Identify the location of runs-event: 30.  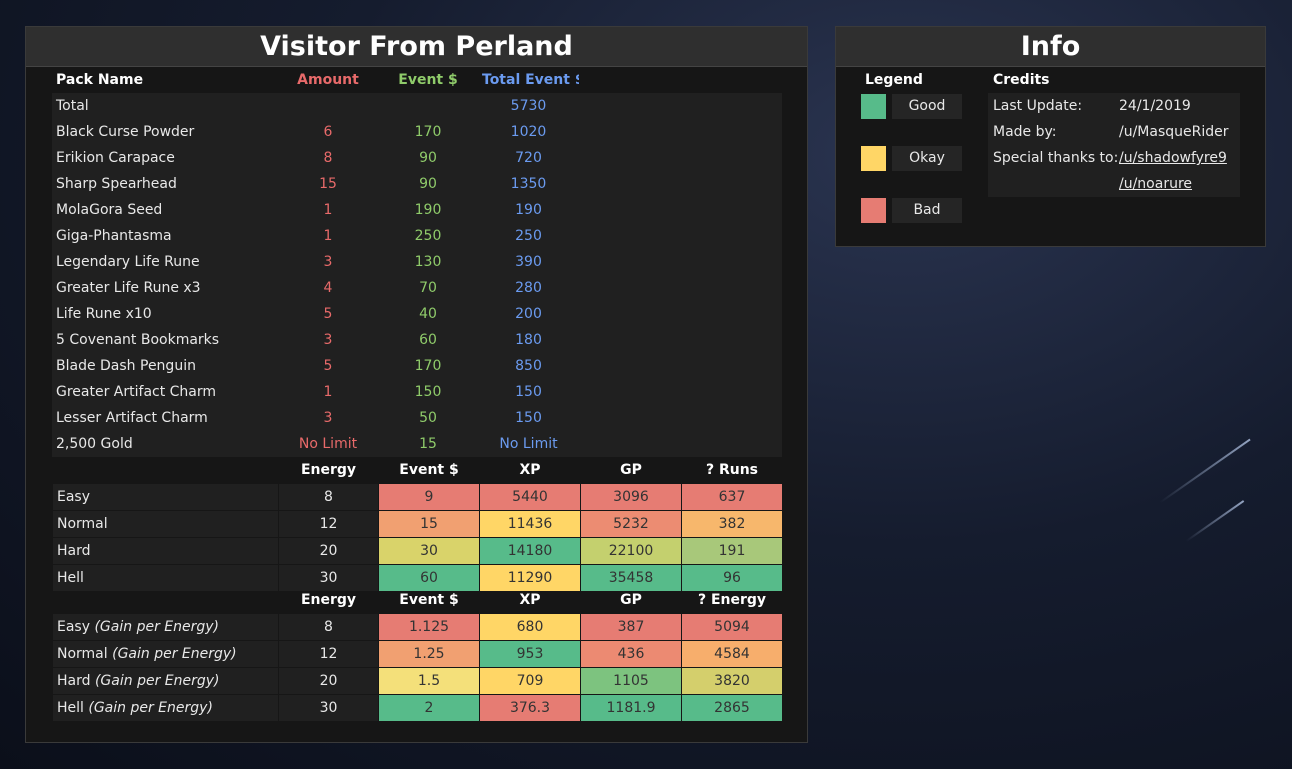
(429, 551).